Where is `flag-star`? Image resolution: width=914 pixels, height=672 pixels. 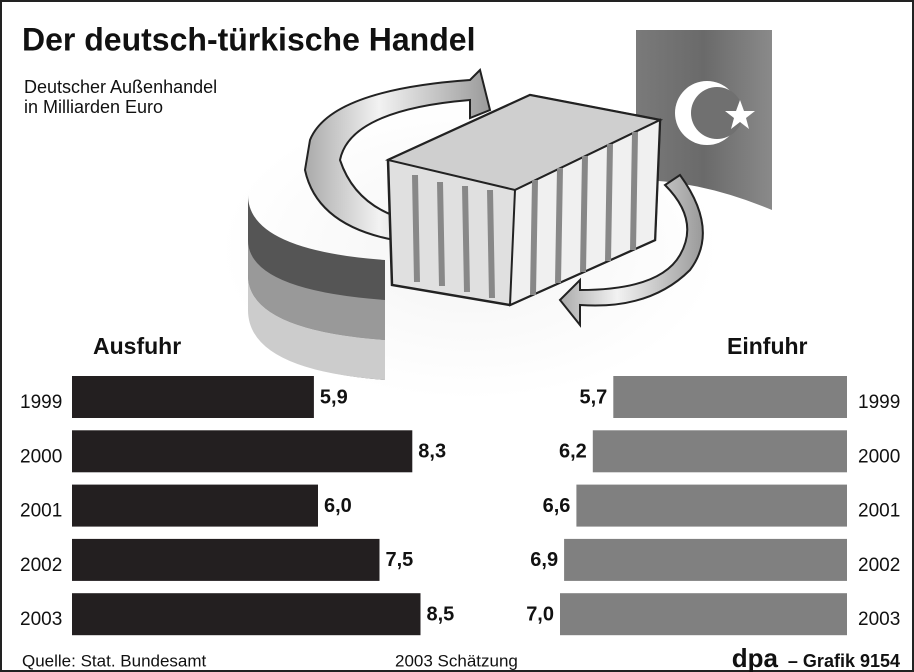 flag-star is located at coordinates (740, 114).